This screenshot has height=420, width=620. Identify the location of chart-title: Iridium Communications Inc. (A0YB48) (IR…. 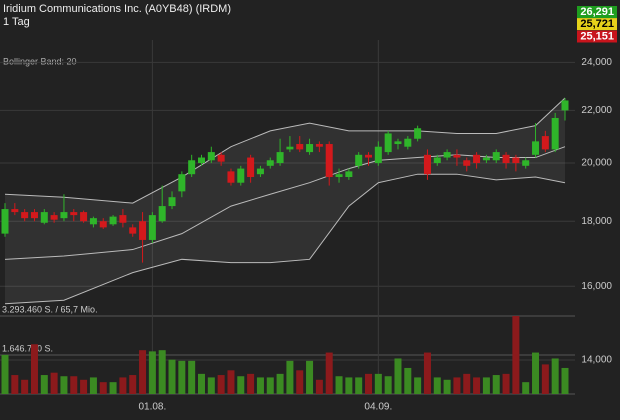
(117, 9).